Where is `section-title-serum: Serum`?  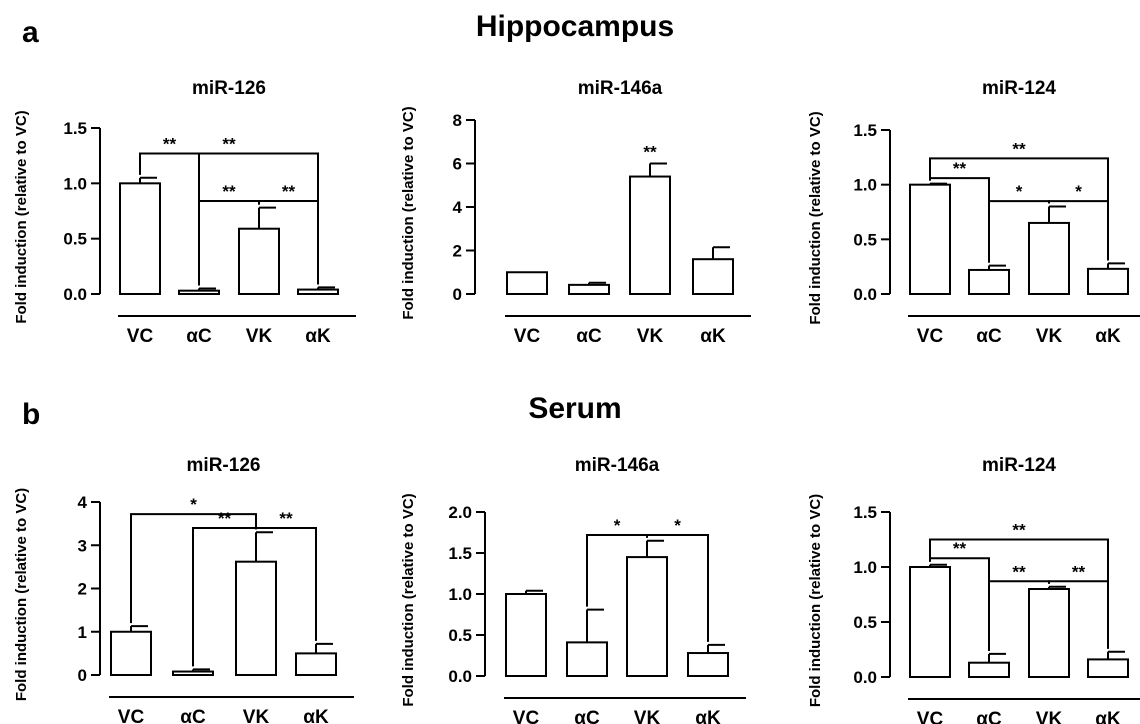 section-title-serum: Serum is located at coordinates (574, 408).